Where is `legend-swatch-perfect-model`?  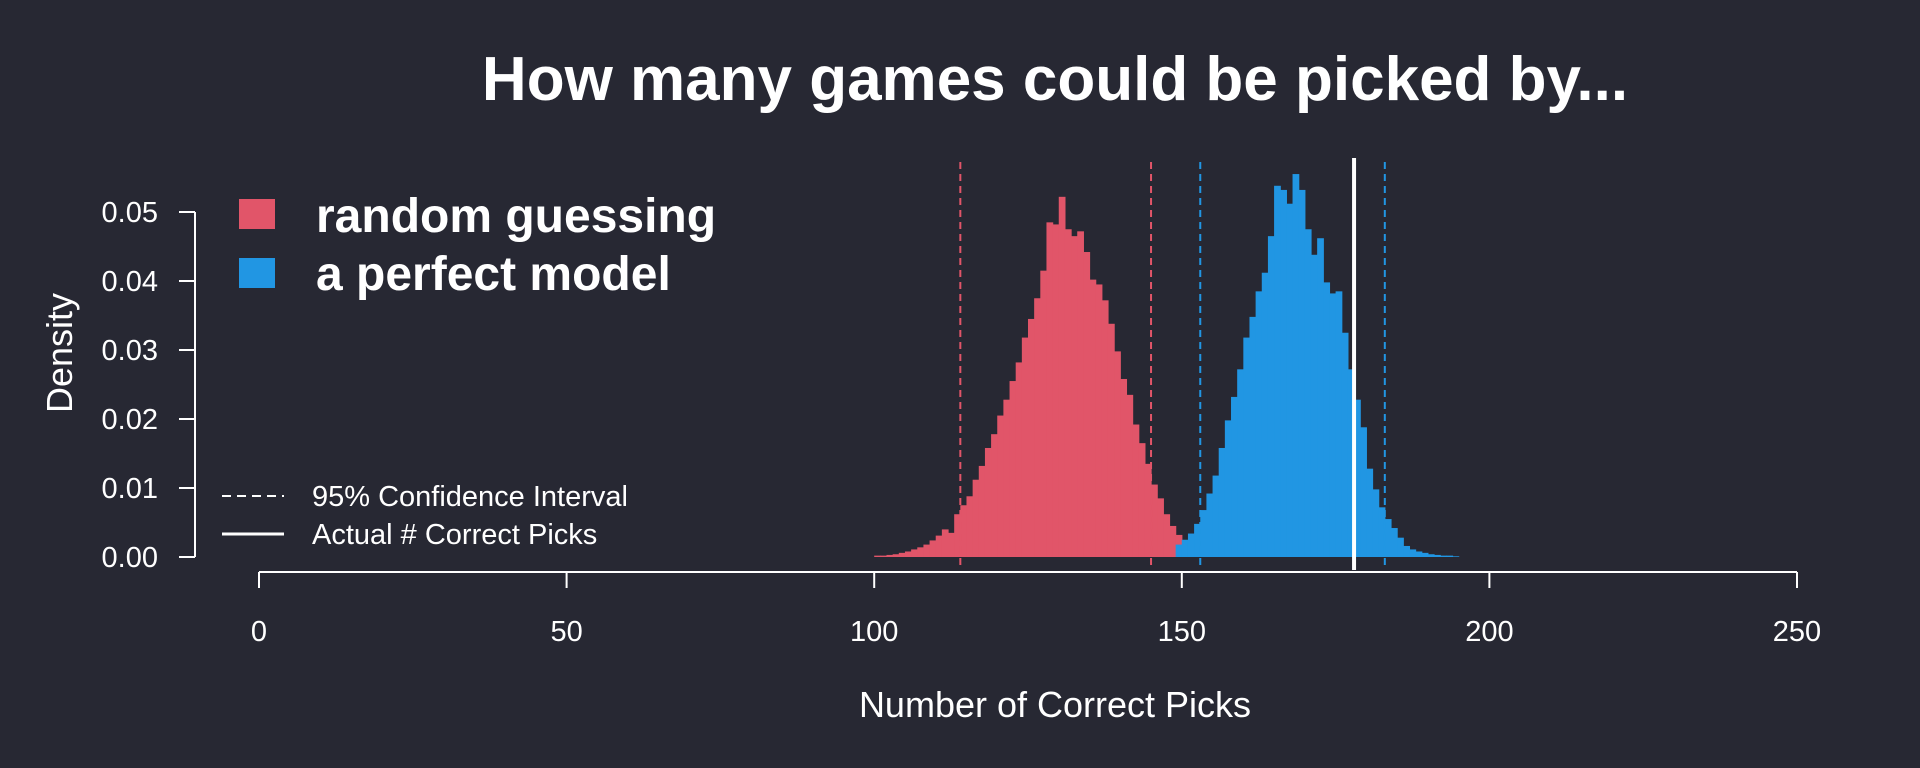
legend-swatch-perfect-model is located at coordinates (257, 273).